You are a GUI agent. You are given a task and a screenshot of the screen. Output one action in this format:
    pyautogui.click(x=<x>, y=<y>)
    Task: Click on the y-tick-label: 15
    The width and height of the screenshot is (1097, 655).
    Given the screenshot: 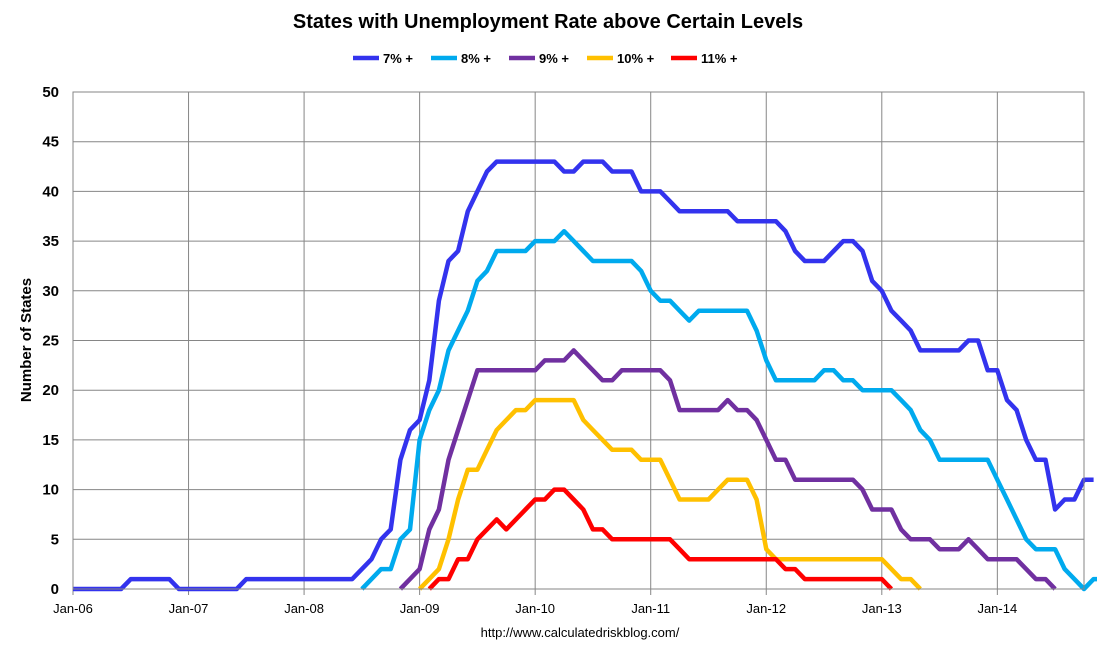 What is the action you would take?
    pyautogui.click(x=50, y=440)
    